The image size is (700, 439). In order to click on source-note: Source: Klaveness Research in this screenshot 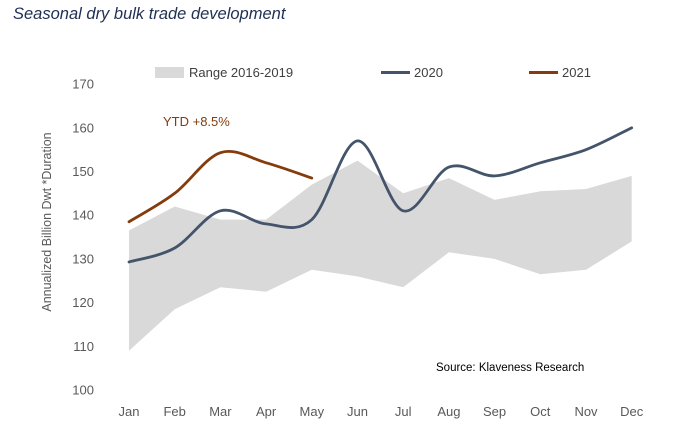, I will do `click(510, 368)`.